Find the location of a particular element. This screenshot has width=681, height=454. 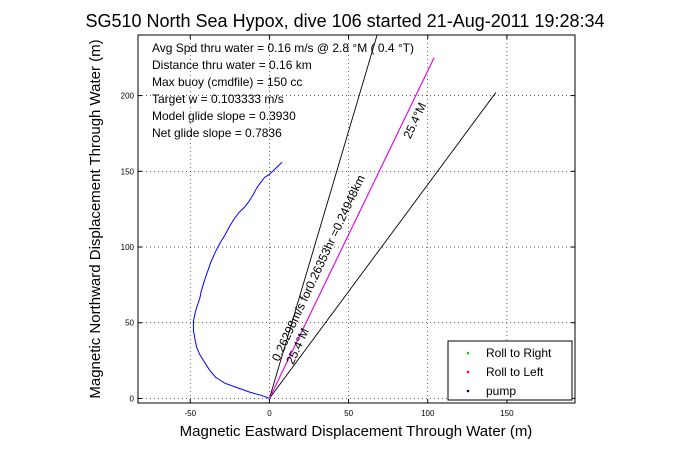

y-tick-label: 150 is located at coordinates (128, 171).